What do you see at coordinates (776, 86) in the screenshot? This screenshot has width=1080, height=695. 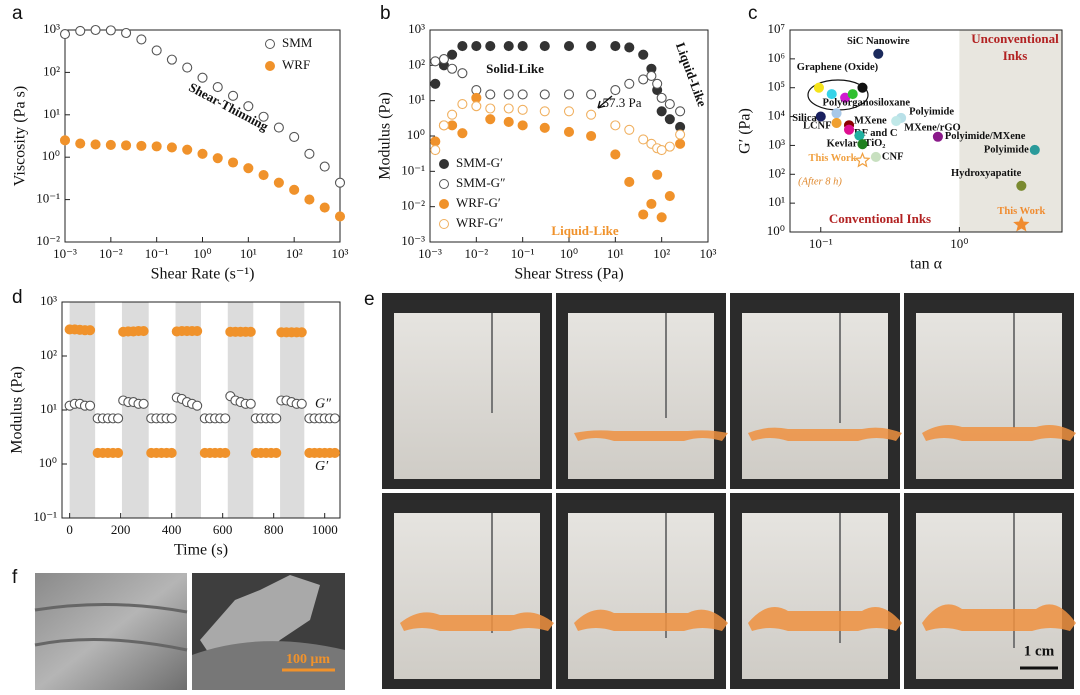 I see `y-tick-label: 10⁵` at bounding box center [776, 86].